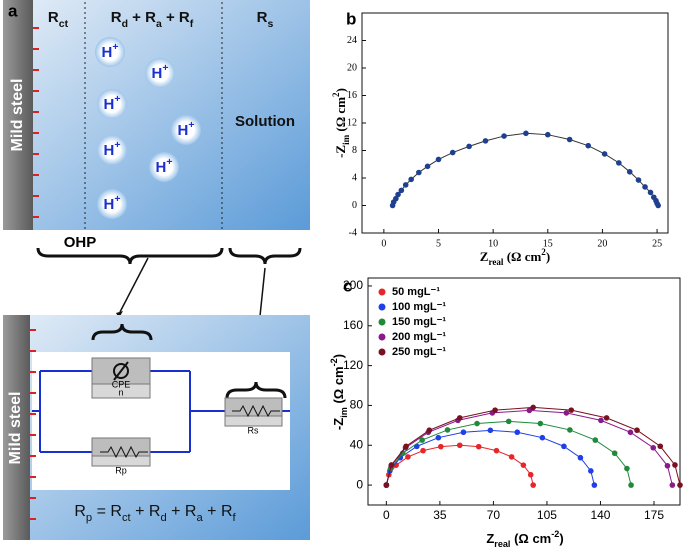 Image resolution: width=685 pixels, height=552 pixels. I want to click on text-part: ), so click(561, 538).